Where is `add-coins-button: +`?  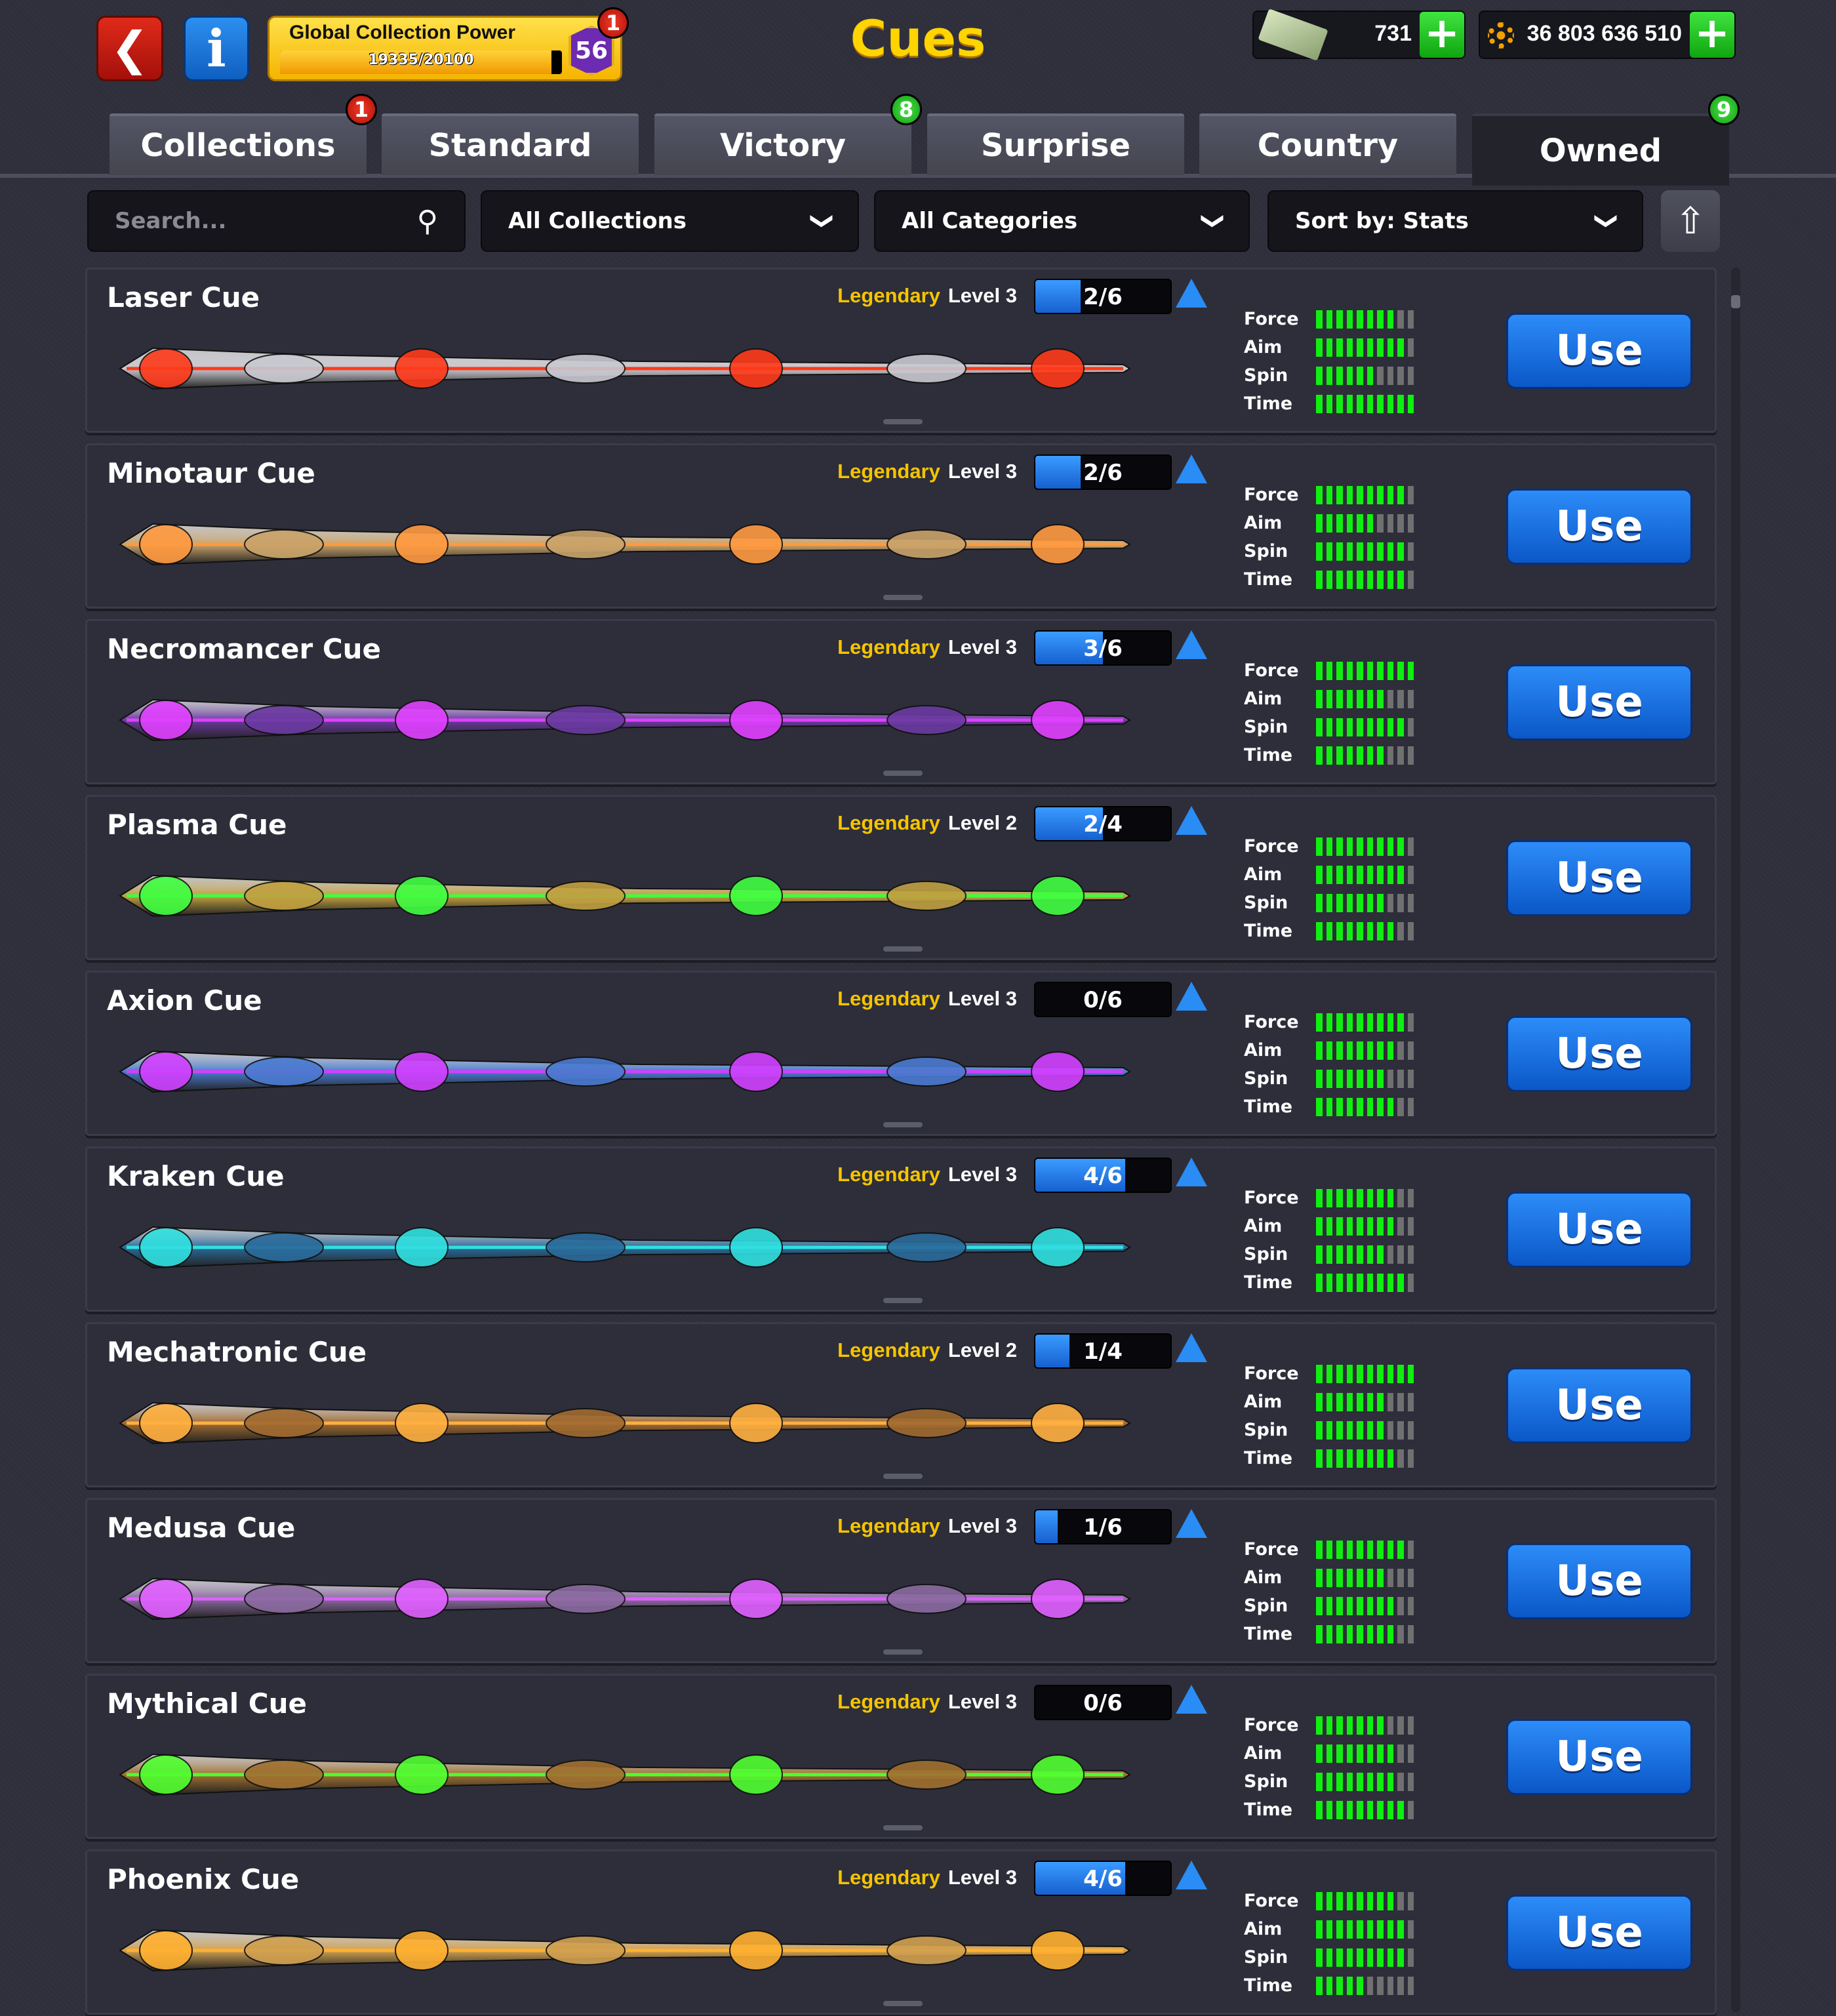 add-coins-button: + is located at coordinates (1712, 35).